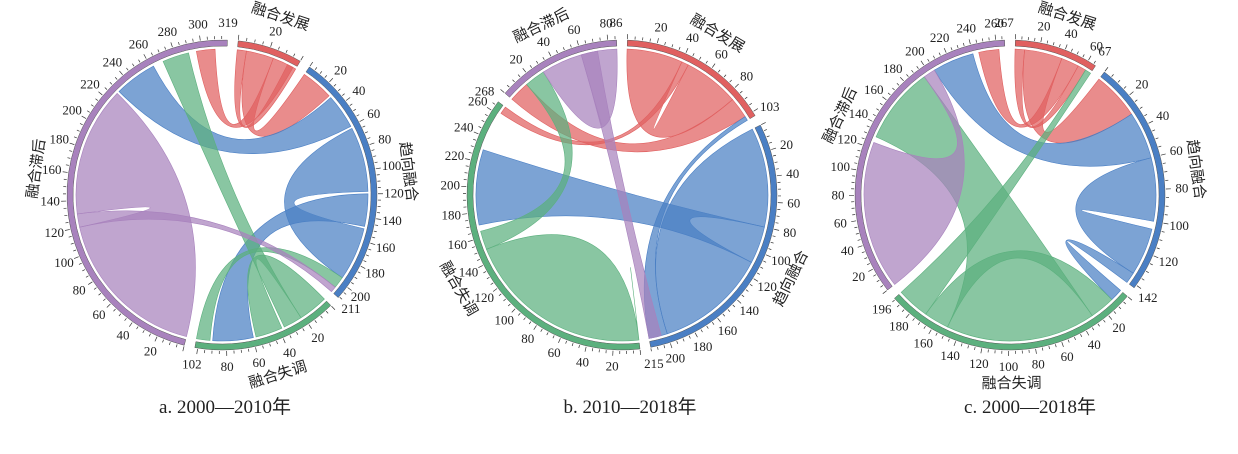  Describe the element at coordinates (616, 22) in the screenshot. I see `group-total-label: 86` at that location.